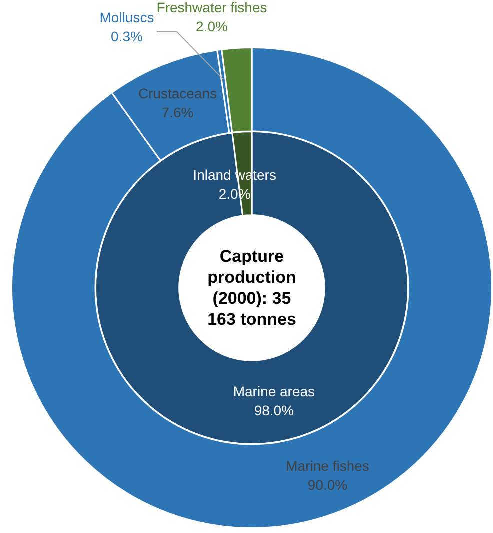  What do you see at coordinates (127, 36) in the screenshot?
I see `data-label: 0.3%` at bounding box center [127, 36].